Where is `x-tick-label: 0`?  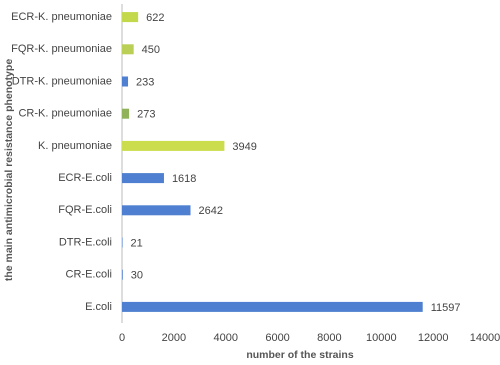 x-tick-label: 0 is located at coordinates (122, 338).